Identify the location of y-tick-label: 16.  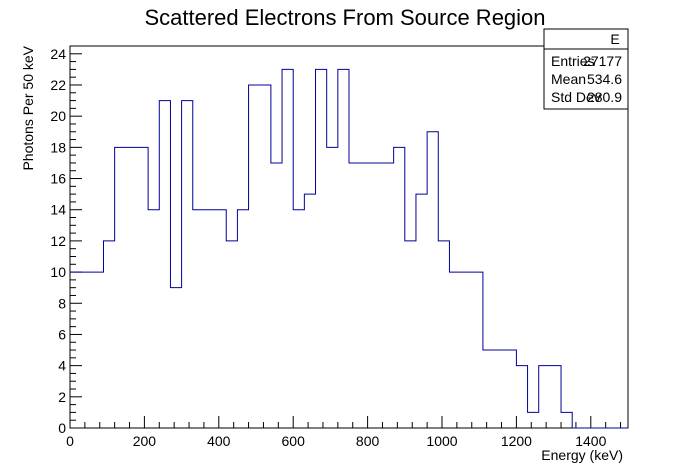
(58, 179).